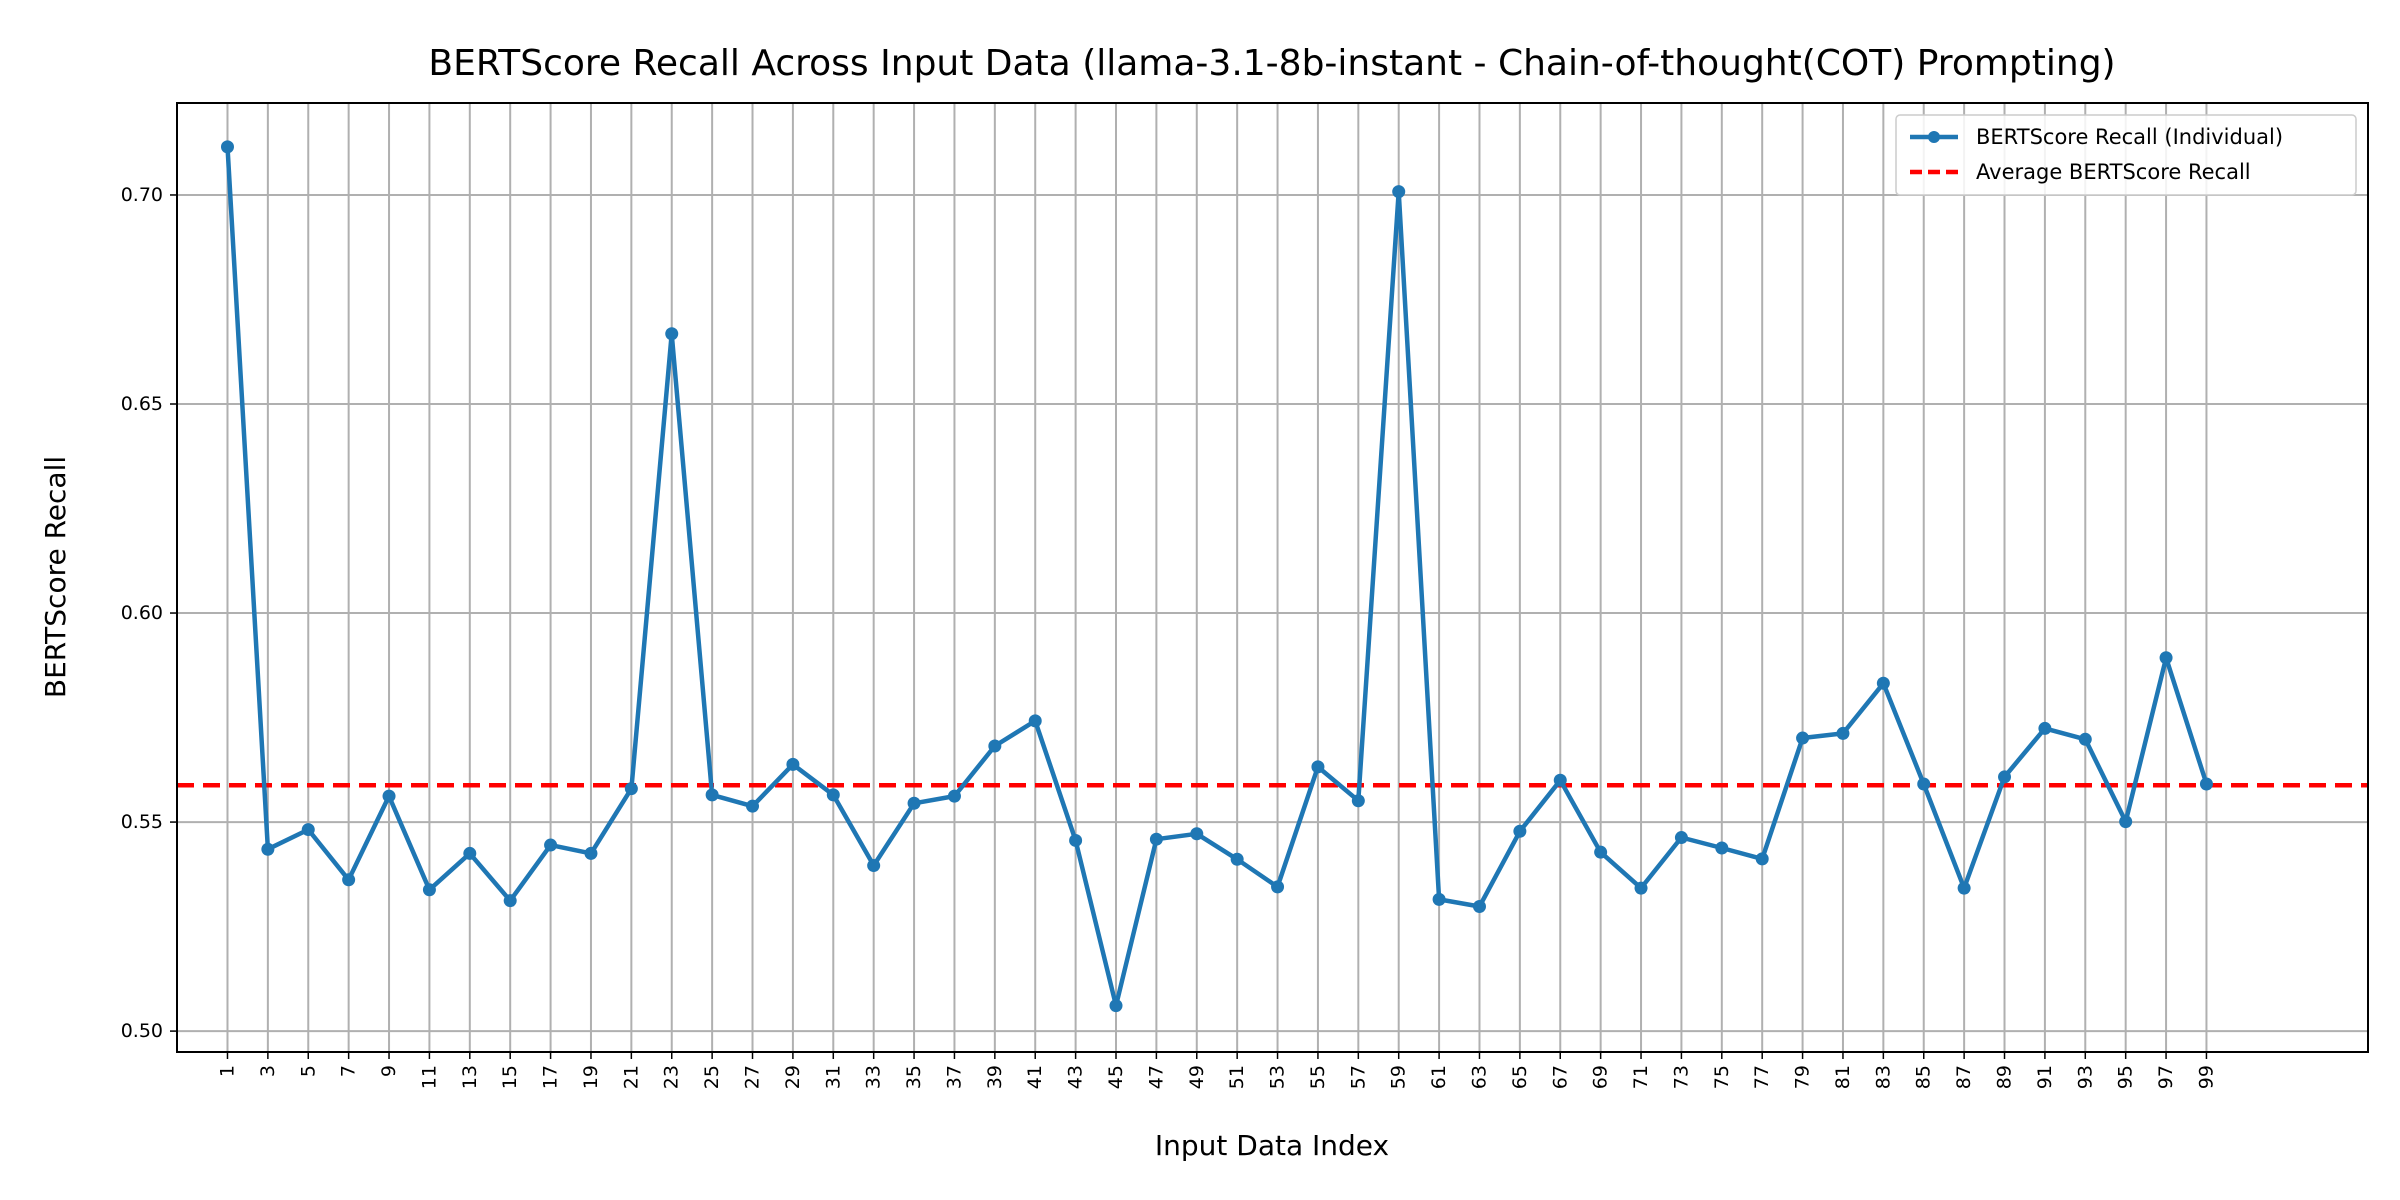 The width and height of the screenshot is (2400, 1200). I want to click on x-tick-label: 41, so click(1035, 1077).